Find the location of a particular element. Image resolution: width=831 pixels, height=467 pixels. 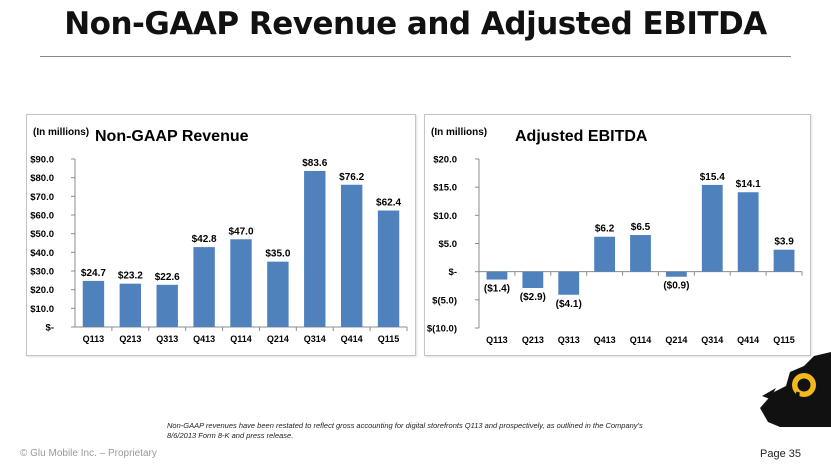

y-tick-label: $30.0 is located at coordinates (42, 272).